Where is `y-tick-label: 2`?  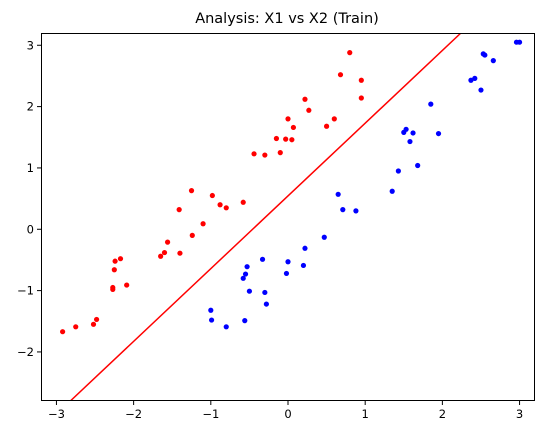
y-tick-label: 2 is located at coordinates (30, 107).